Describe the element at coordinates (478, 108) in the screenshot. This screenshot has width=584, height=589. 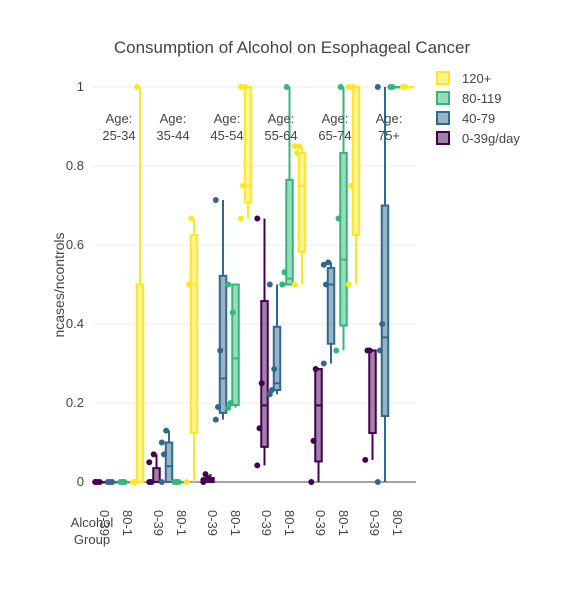
I see `legend: 120+ 80-119 40-79 0-39g/day` at that location.